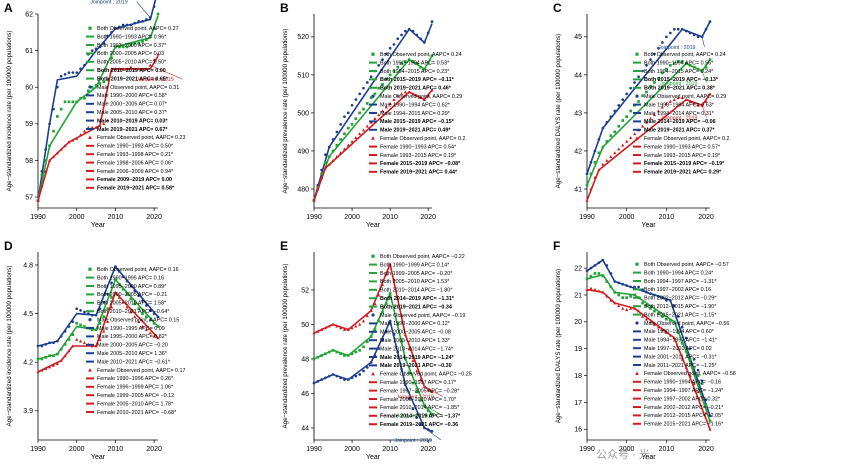 The image size is (851, 467). What do you see at coordinates (416, 366) in the screenshot?
I see `legend-entry: Male 2019−2021 APC= −0.30` at bounding box center [416, 366].